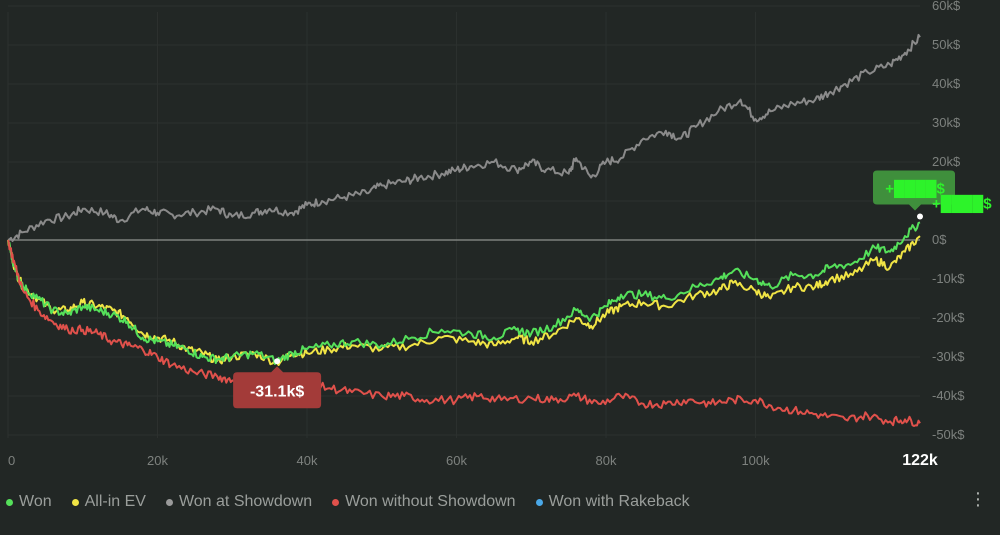 This screenshot has height=535, width=1000. Describe the element at coordinates (456, 460) in the screenshot. I see `x-tick-label: 60k` at that location.